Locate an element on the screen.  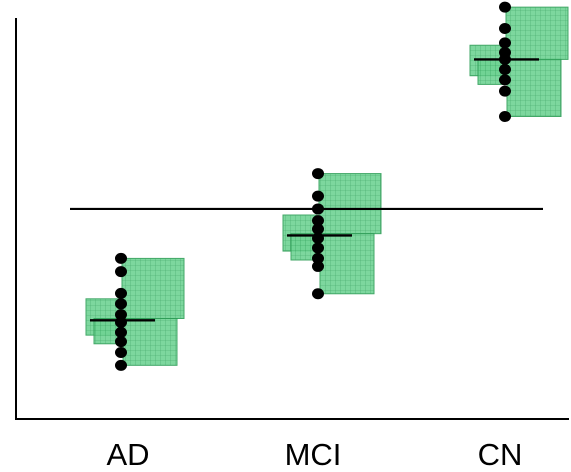
box-mci-lower is located at coordinates (347, 264).